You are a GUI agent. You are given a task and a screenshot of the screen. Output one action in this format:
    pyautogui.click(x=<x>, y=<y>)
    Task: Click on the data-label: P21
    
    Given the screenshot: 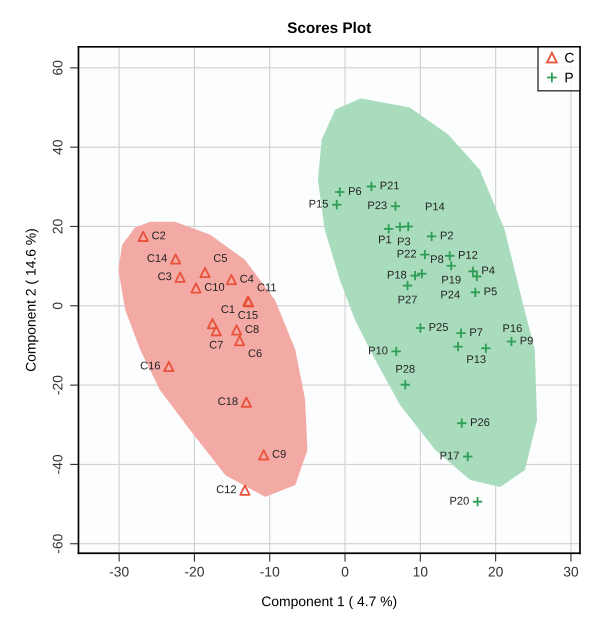 What is the action you would take?
    pyautogui.click(x=389, y=186)
    